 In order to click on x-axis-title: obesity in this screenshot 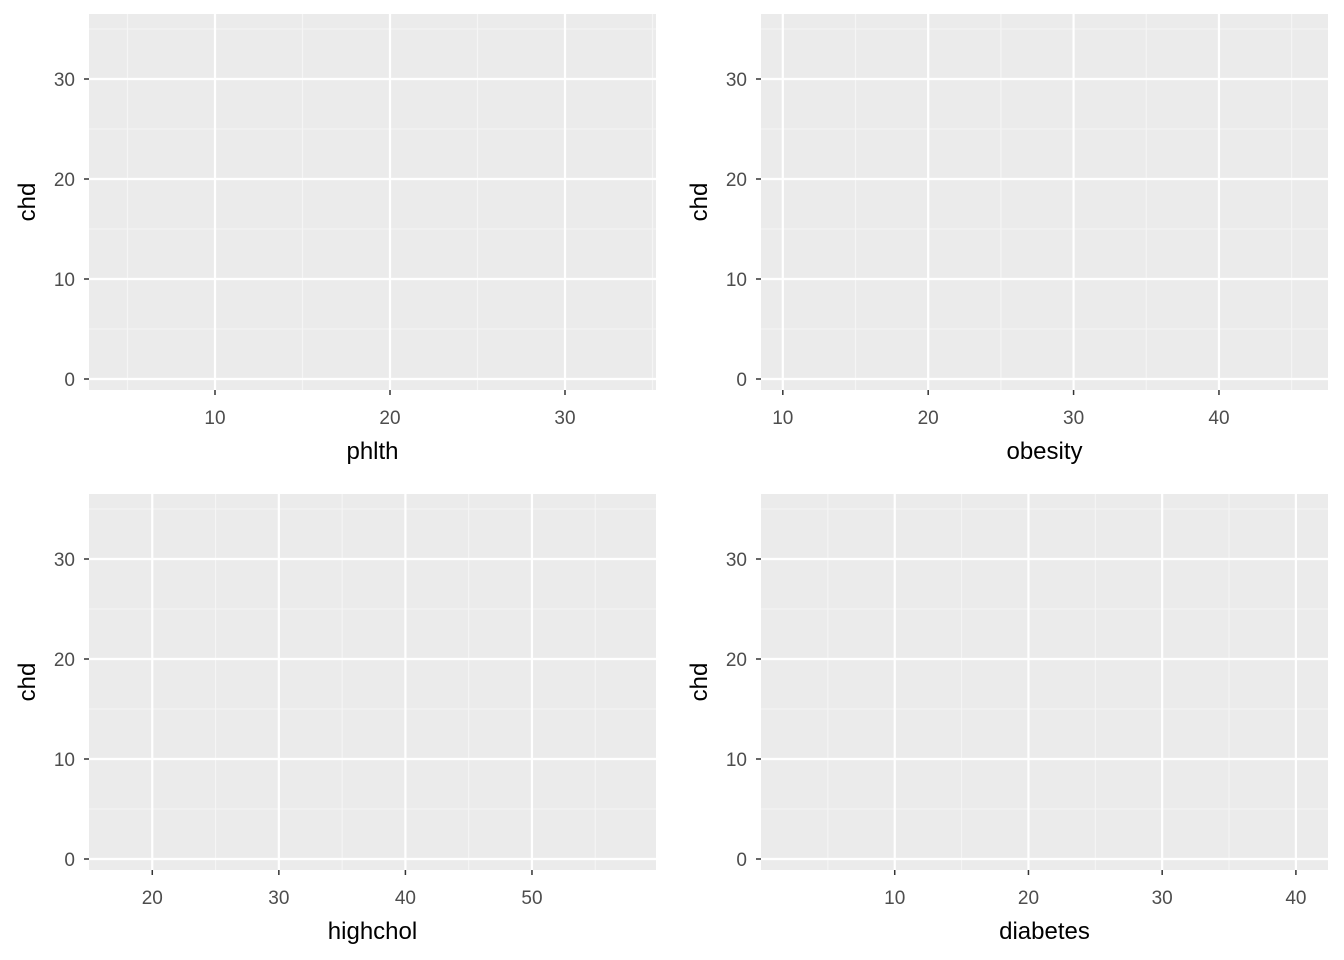, I will do `click(1044, 451)`.